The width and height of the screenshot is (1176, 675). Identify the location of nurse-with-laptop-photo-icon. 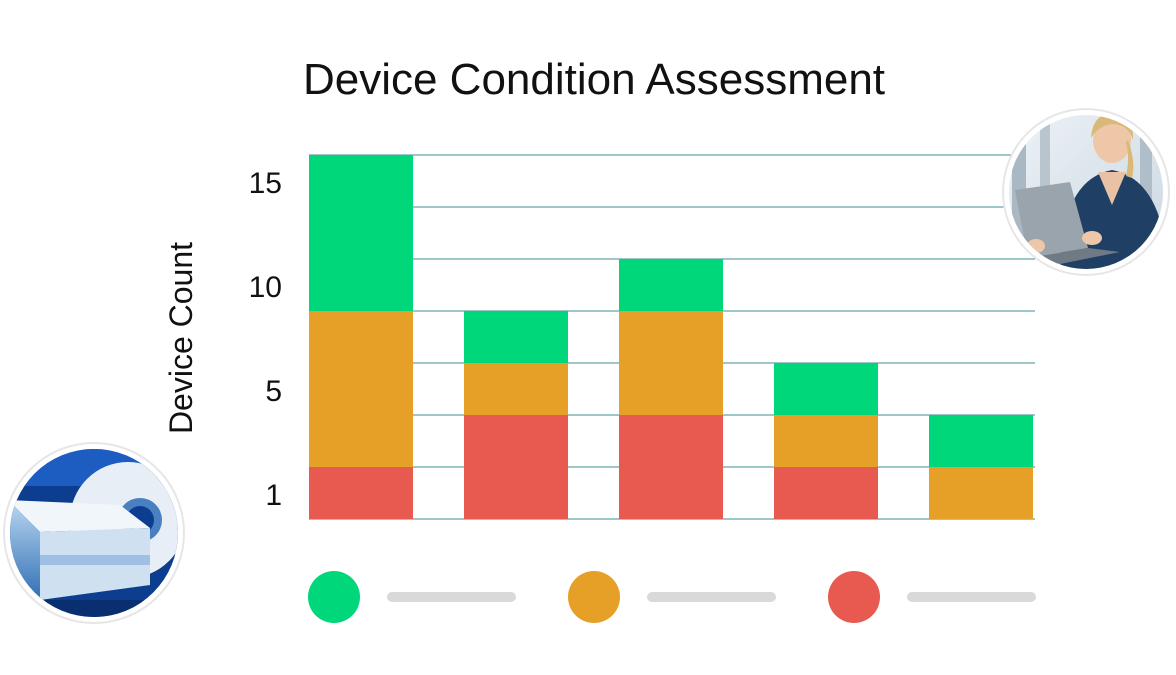
(1086, 192).